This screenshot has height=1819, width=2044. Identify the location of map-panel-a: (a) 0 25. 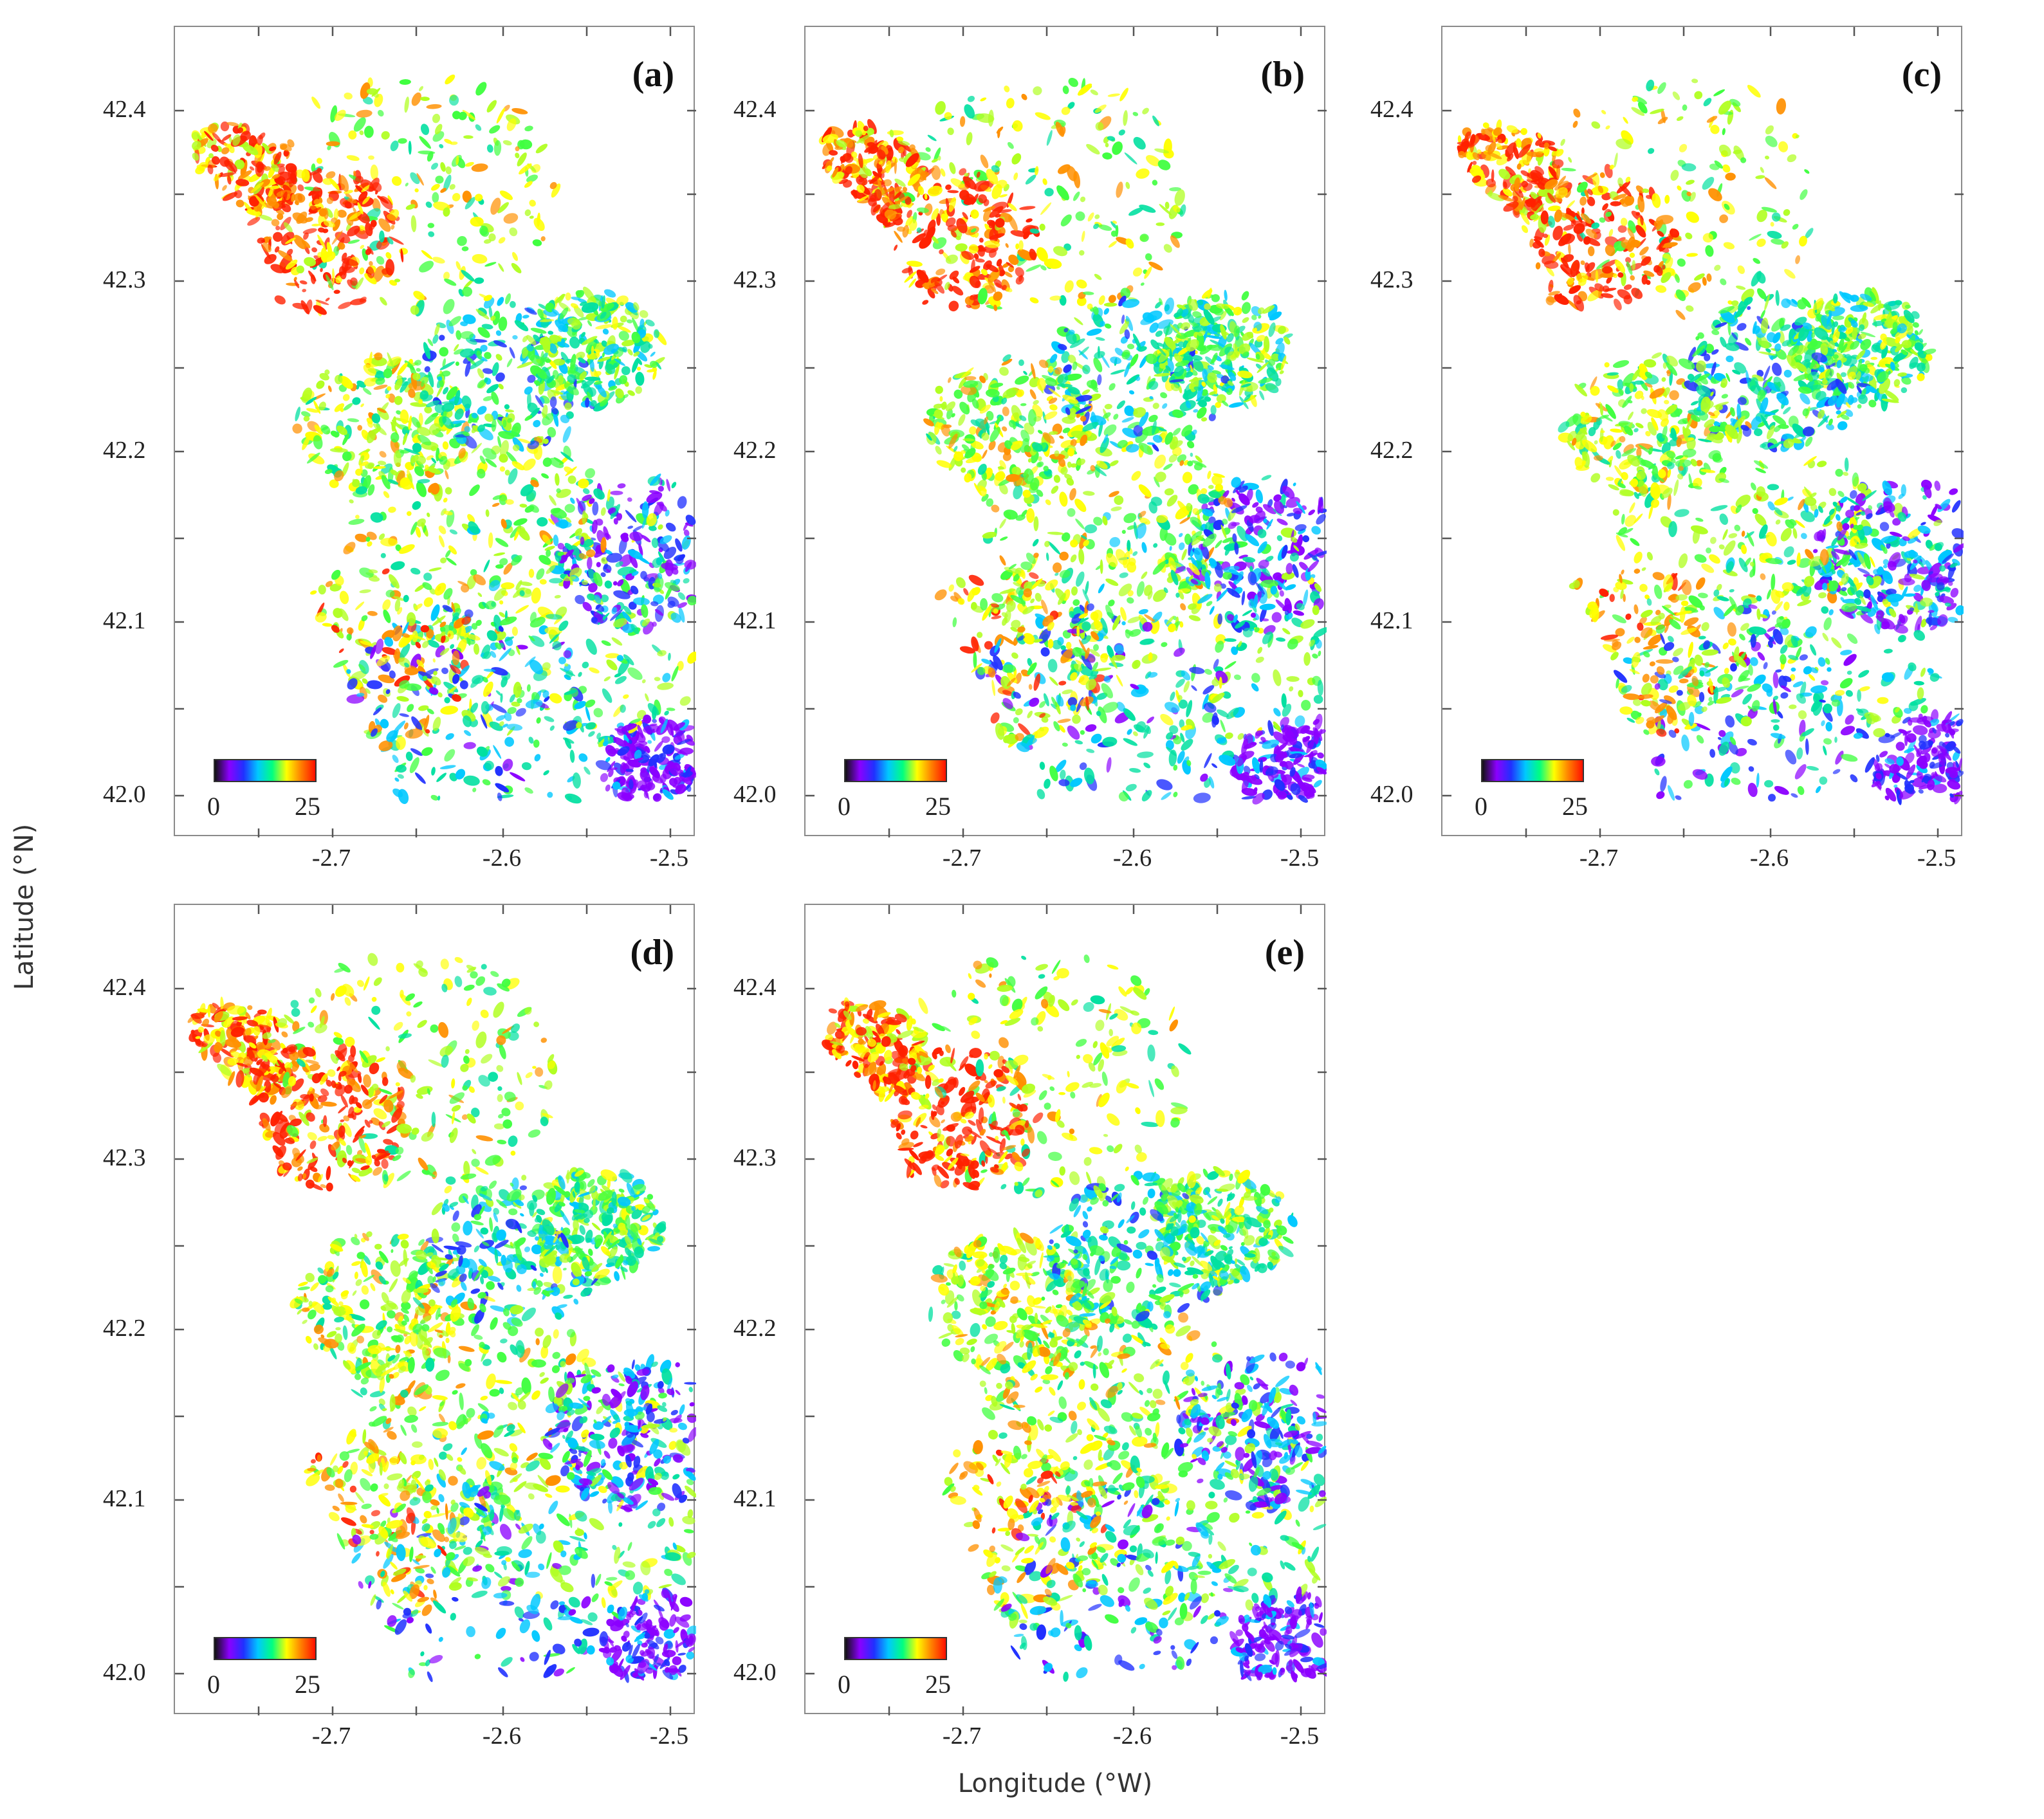
(435, 431).